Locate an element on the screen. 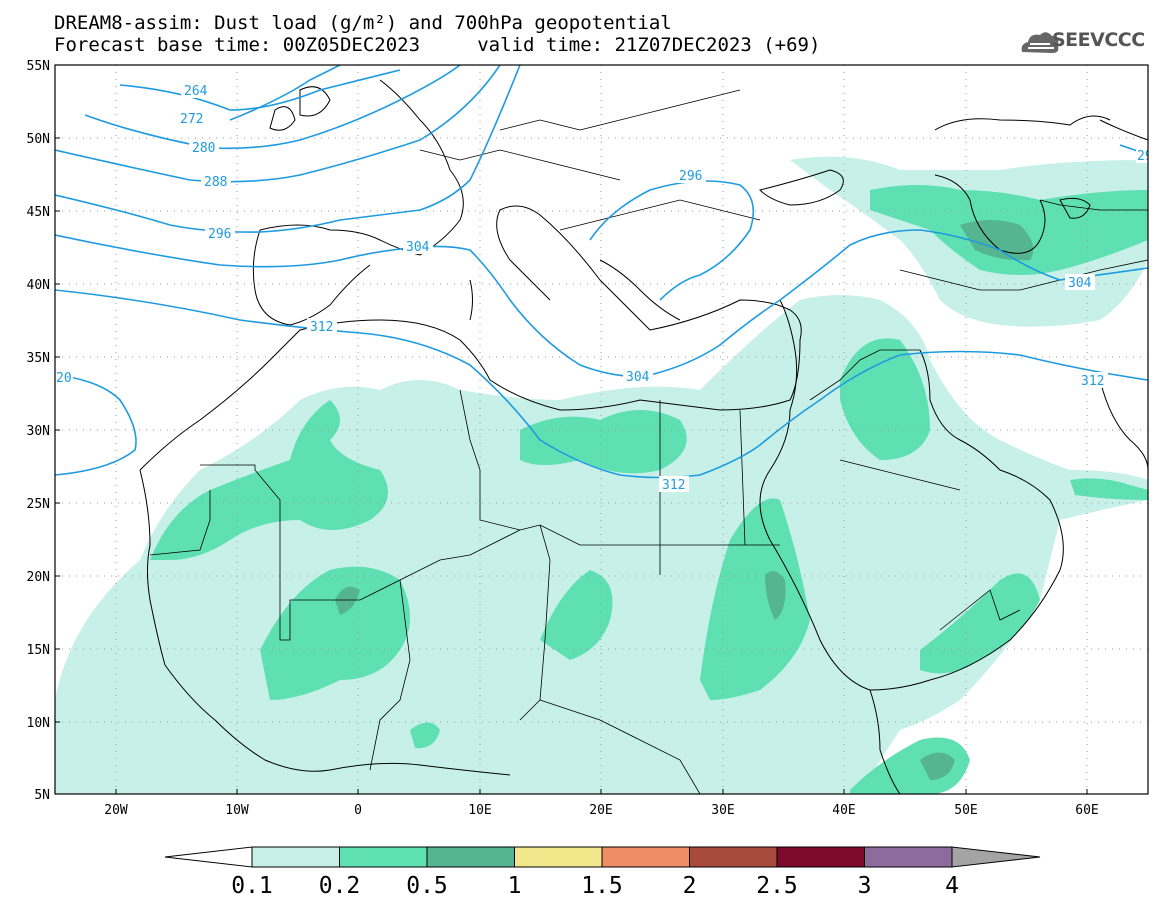  colorbar-label: 2 is located at coordinates (690, 886).